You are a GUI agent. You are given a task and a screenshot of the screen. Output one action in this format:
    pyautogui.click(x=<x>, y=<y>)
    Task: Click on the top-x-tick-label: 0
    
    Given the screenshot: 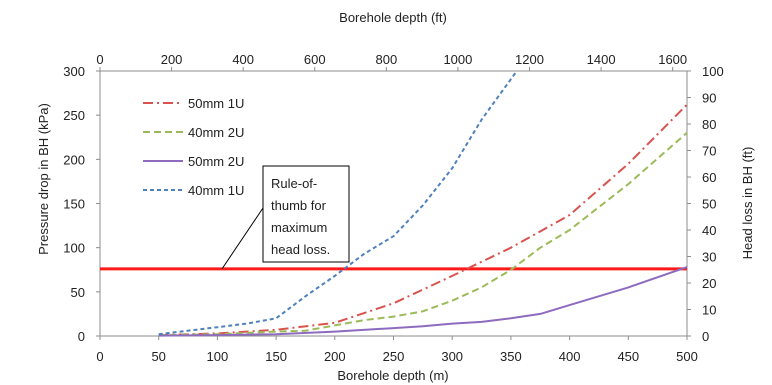 What is the action you would take?
    pyautogui.click(x=99, y=59)
    